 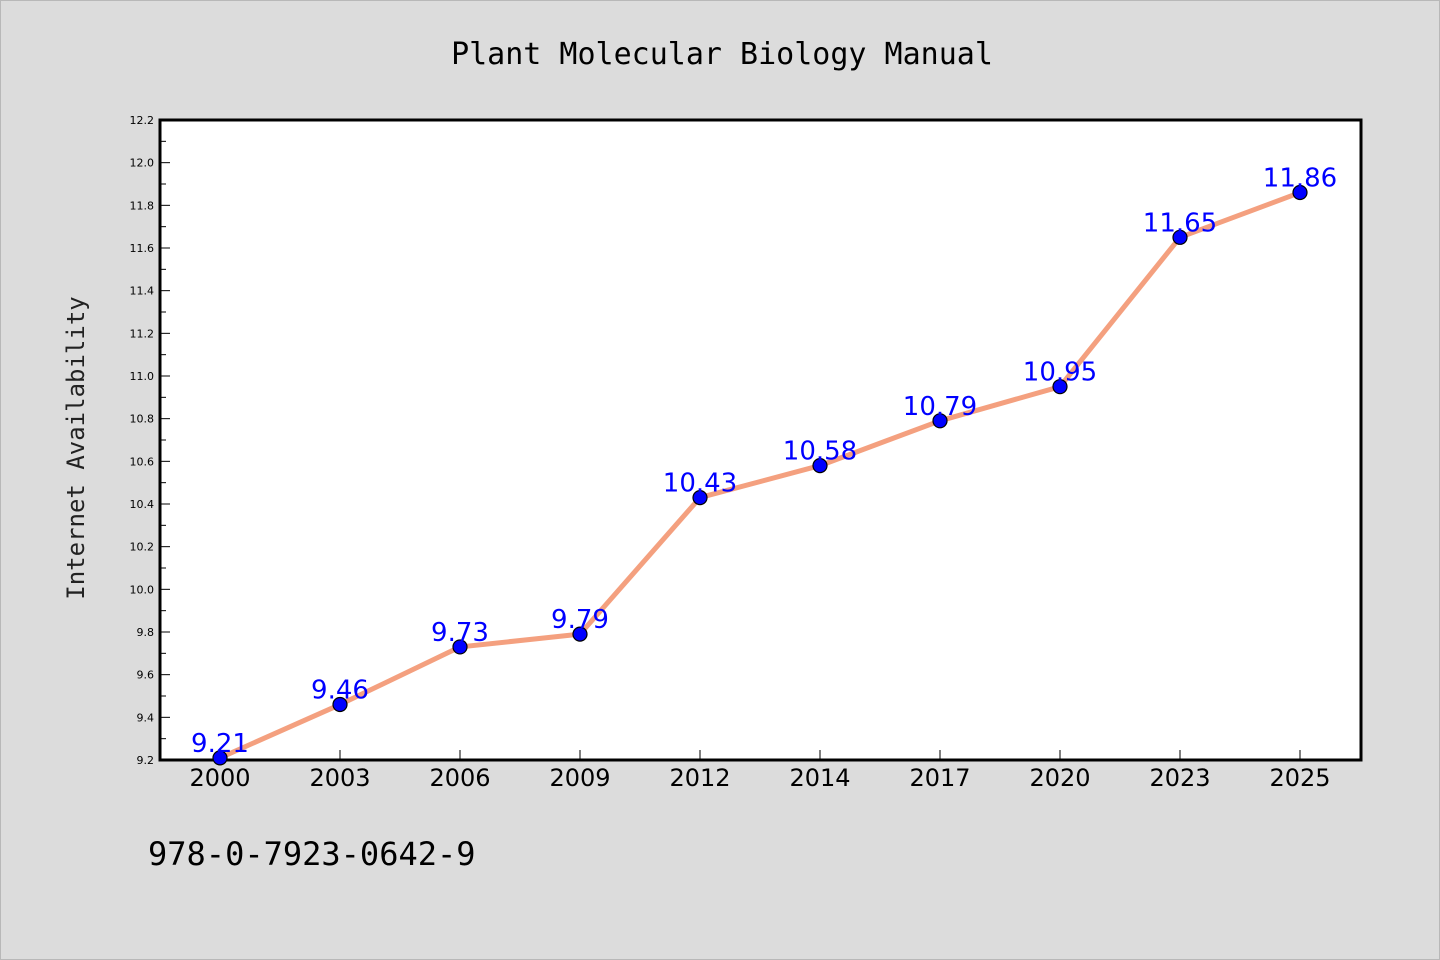 I want to click on data-label: 9.73, so click(x=460, y=633).